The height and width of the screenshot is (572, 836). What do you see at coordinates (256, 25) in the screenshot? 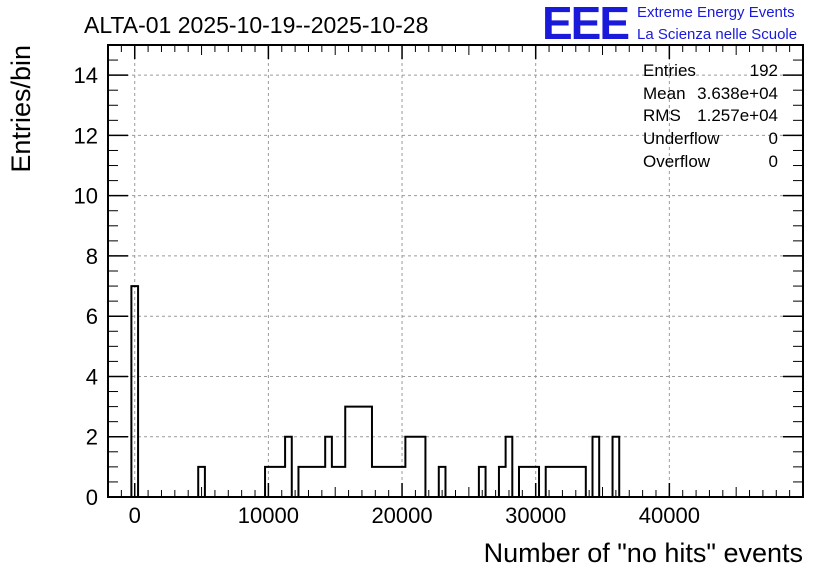
I see `chart-title: ALTA-01 2025-10-19--2025-10-28` at bounding box center [256, 25].